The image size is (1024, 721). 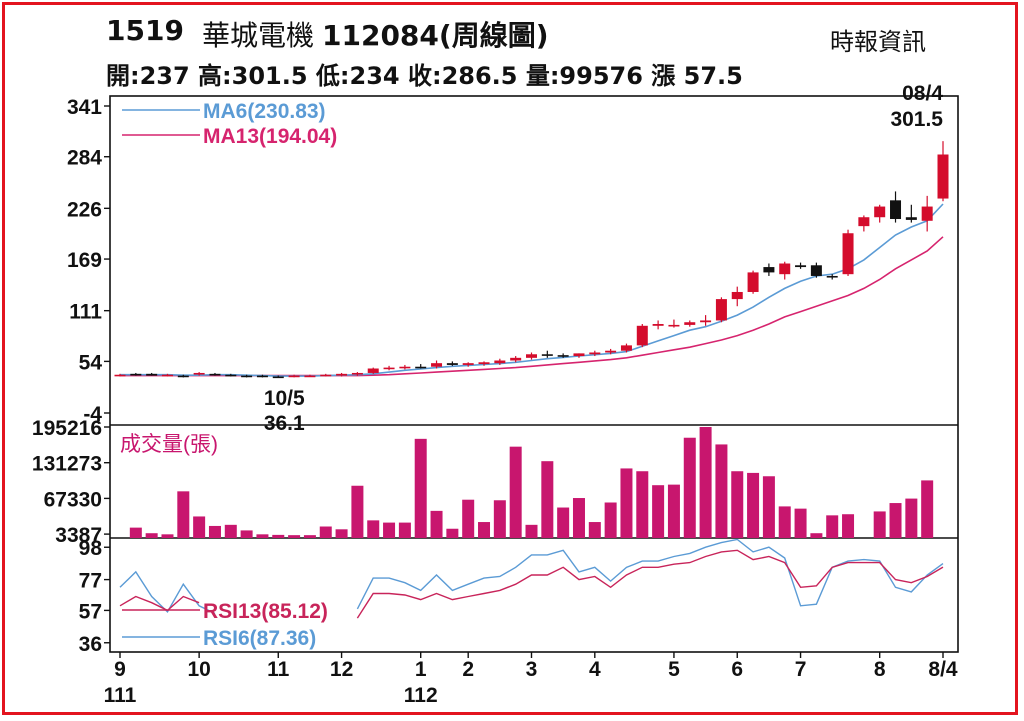 I want to click on volume-label: 成交量(張), so click(x=169, y=444).